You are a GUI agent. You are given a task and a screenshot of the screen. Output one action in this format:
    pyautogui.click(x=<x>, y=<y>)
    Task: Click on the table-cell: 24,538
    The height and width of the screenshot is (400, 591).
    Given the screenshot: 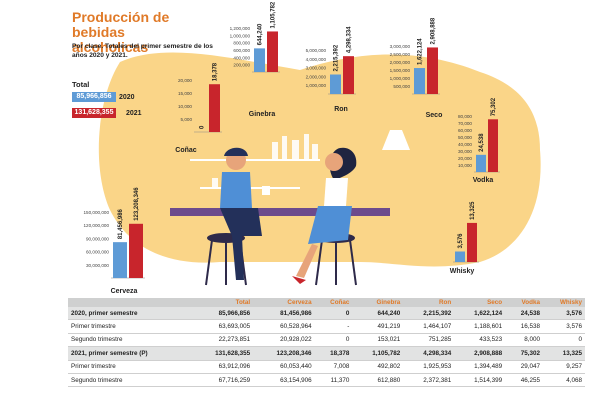 What is the action you would take?
    pyautogui.click(x=524, y=314)
    